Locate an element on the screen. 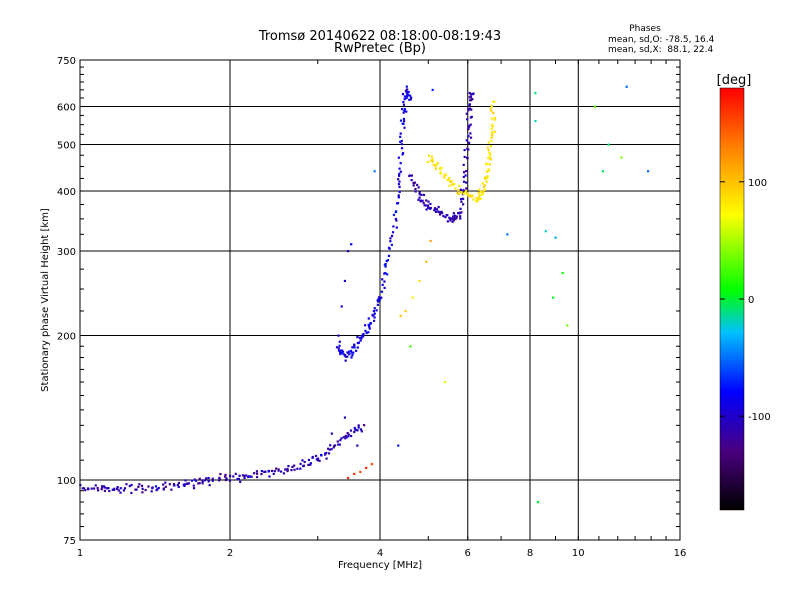 Image resolution: width=800 pixels, height=600 pixels. x-tick-label: 2 is located at coordinates (230, 553).